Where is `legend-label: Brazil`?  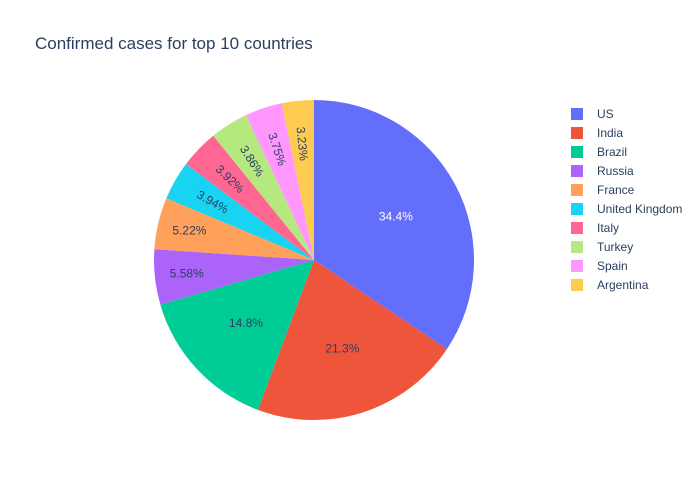
legend-label: Brazil is located at coordinates (612, 152).